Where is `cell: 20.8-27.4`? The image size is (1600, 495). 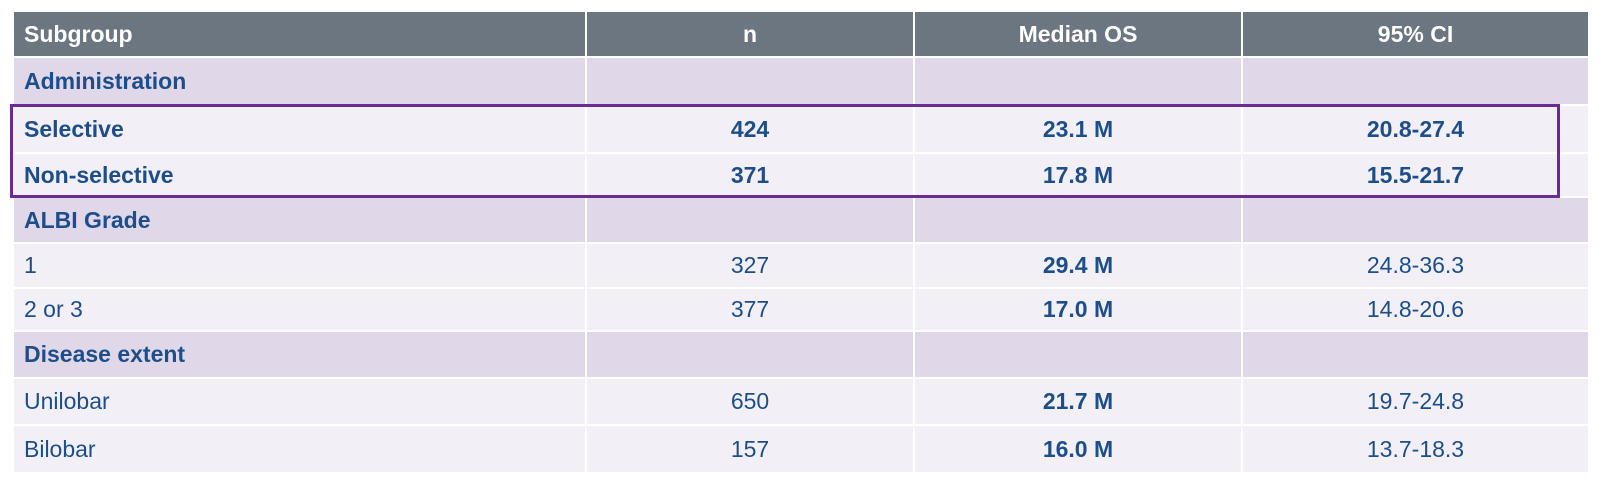
cell: 20.8-27.4 is located at coordinates (1415, 129).